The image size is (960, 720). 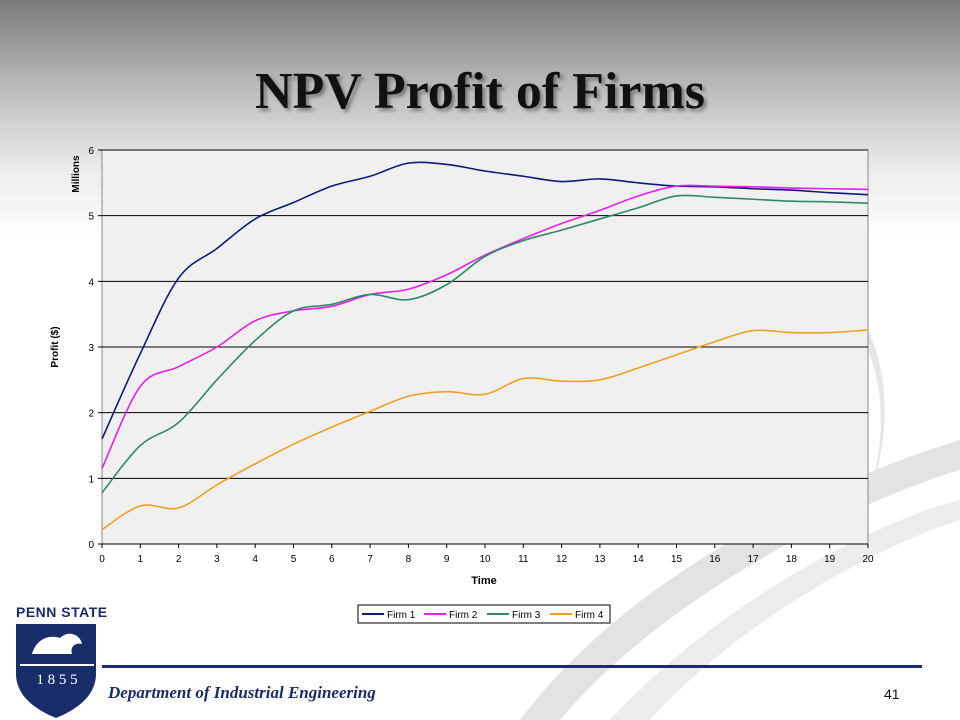 I want to click on legend-label: Firm 4, so click(x=589, y=615).